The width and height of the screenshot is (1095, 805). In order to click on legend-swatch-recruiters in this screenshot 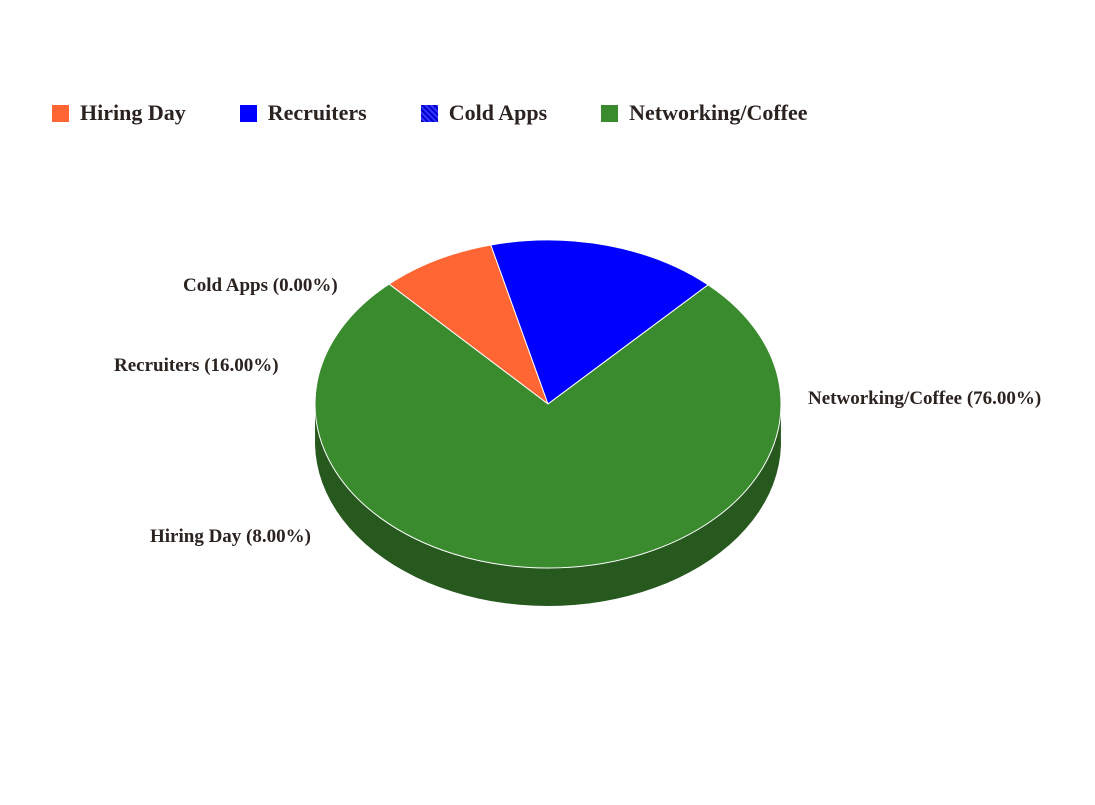, I will do `click(248, 113)`.